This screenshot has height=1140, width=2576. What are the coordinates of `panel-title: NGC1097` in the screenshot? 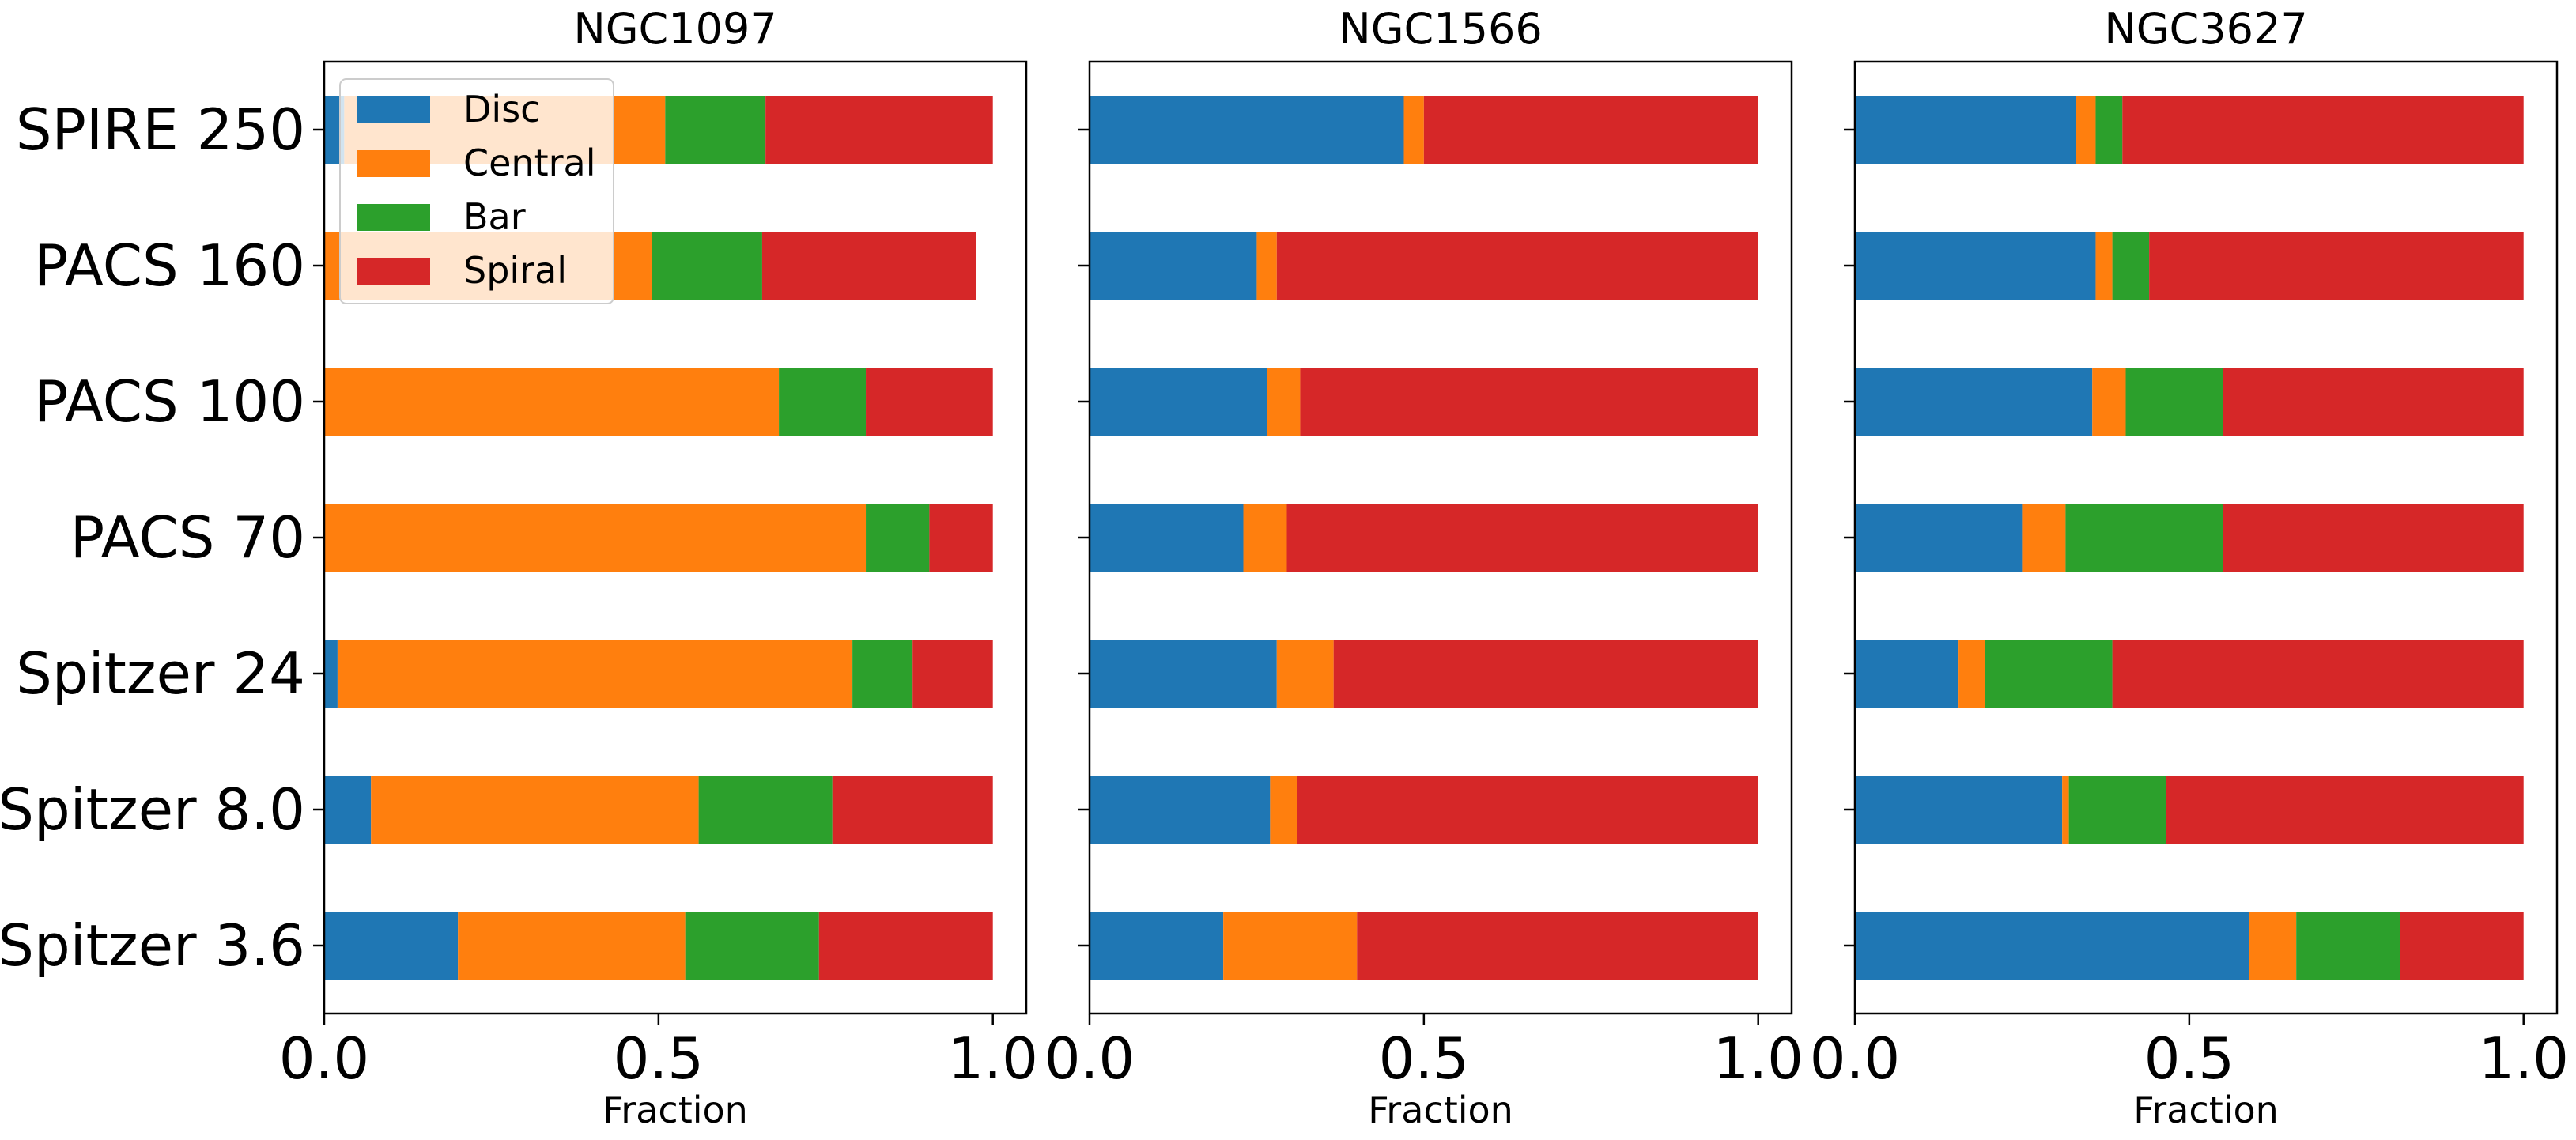 It's located at (674, 29).